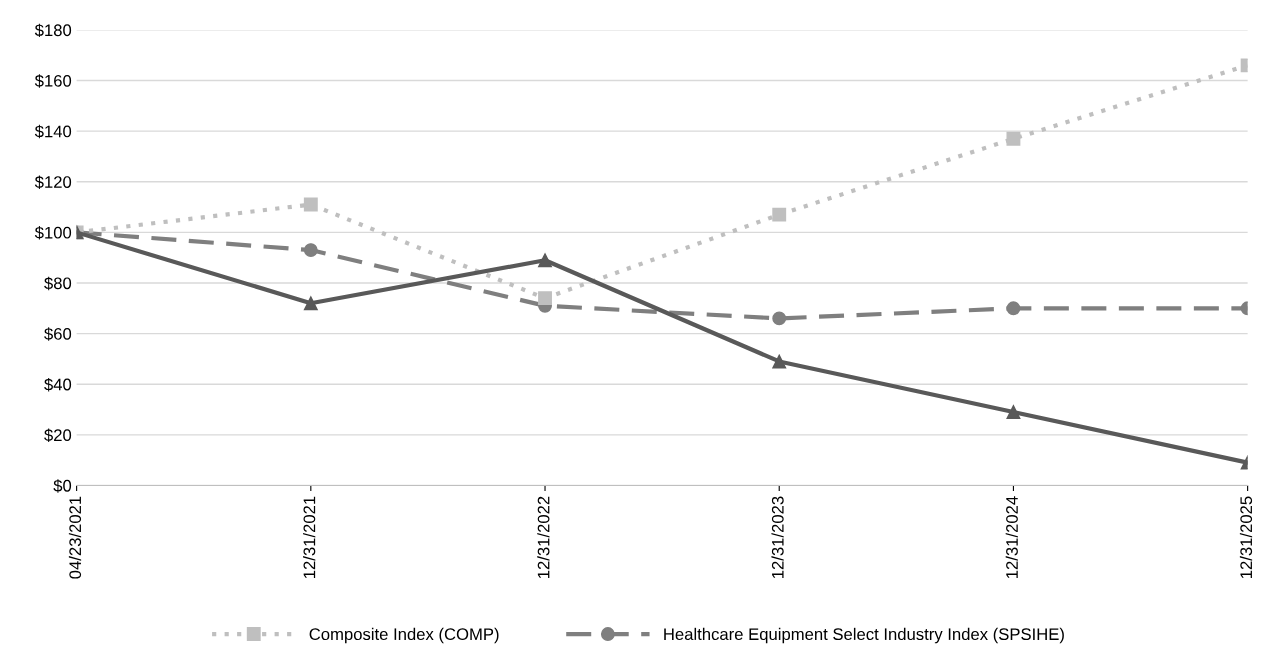 This screenshot has width=1277, height=665. What do you see at coordinates (53, 30) in the screenshot?
I see `y-tick-label: $180` at bounding box center [53, 30].